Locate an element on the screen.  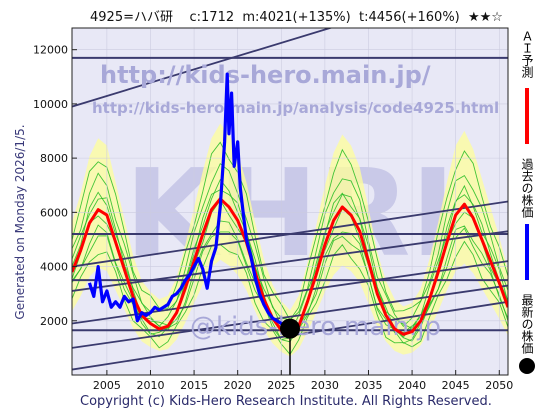
legend-latest-swatch is located at coordinates (528, 367).